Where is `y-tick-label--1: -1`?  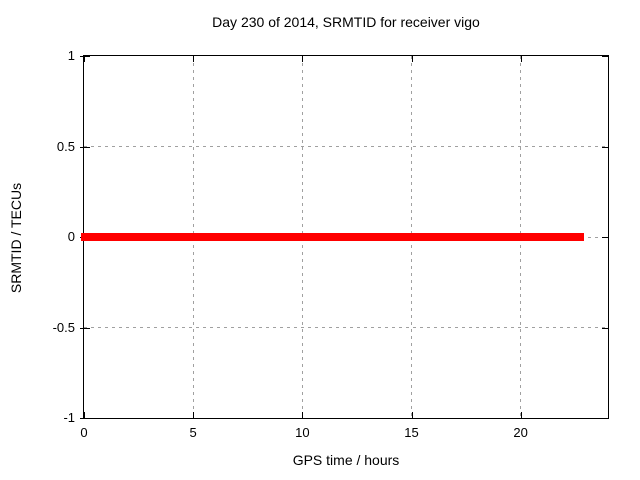
y-tick-label--1: -1 is located at coordinates (69, 417).